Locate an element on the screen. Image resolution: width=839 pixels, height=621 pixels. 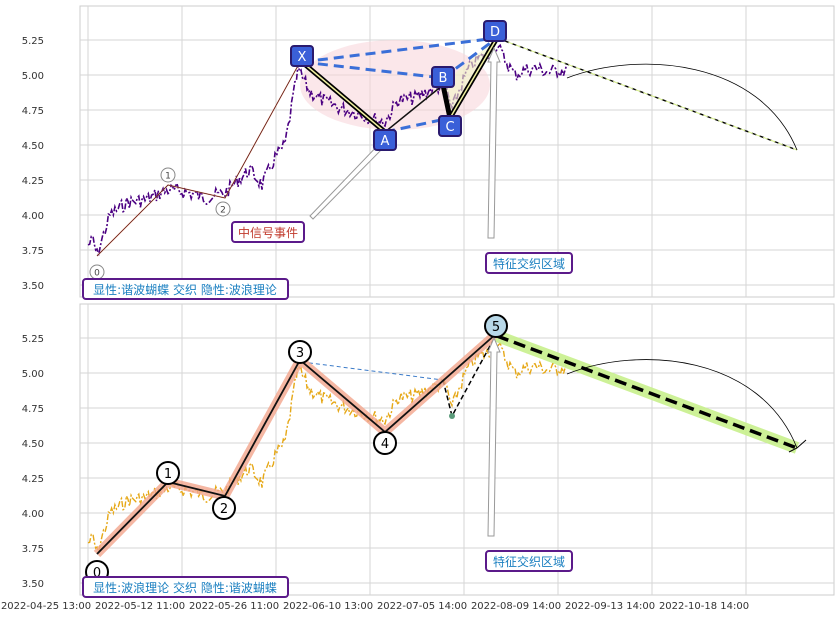
harmonic-point-label: X is located at coordinates (302, 57).